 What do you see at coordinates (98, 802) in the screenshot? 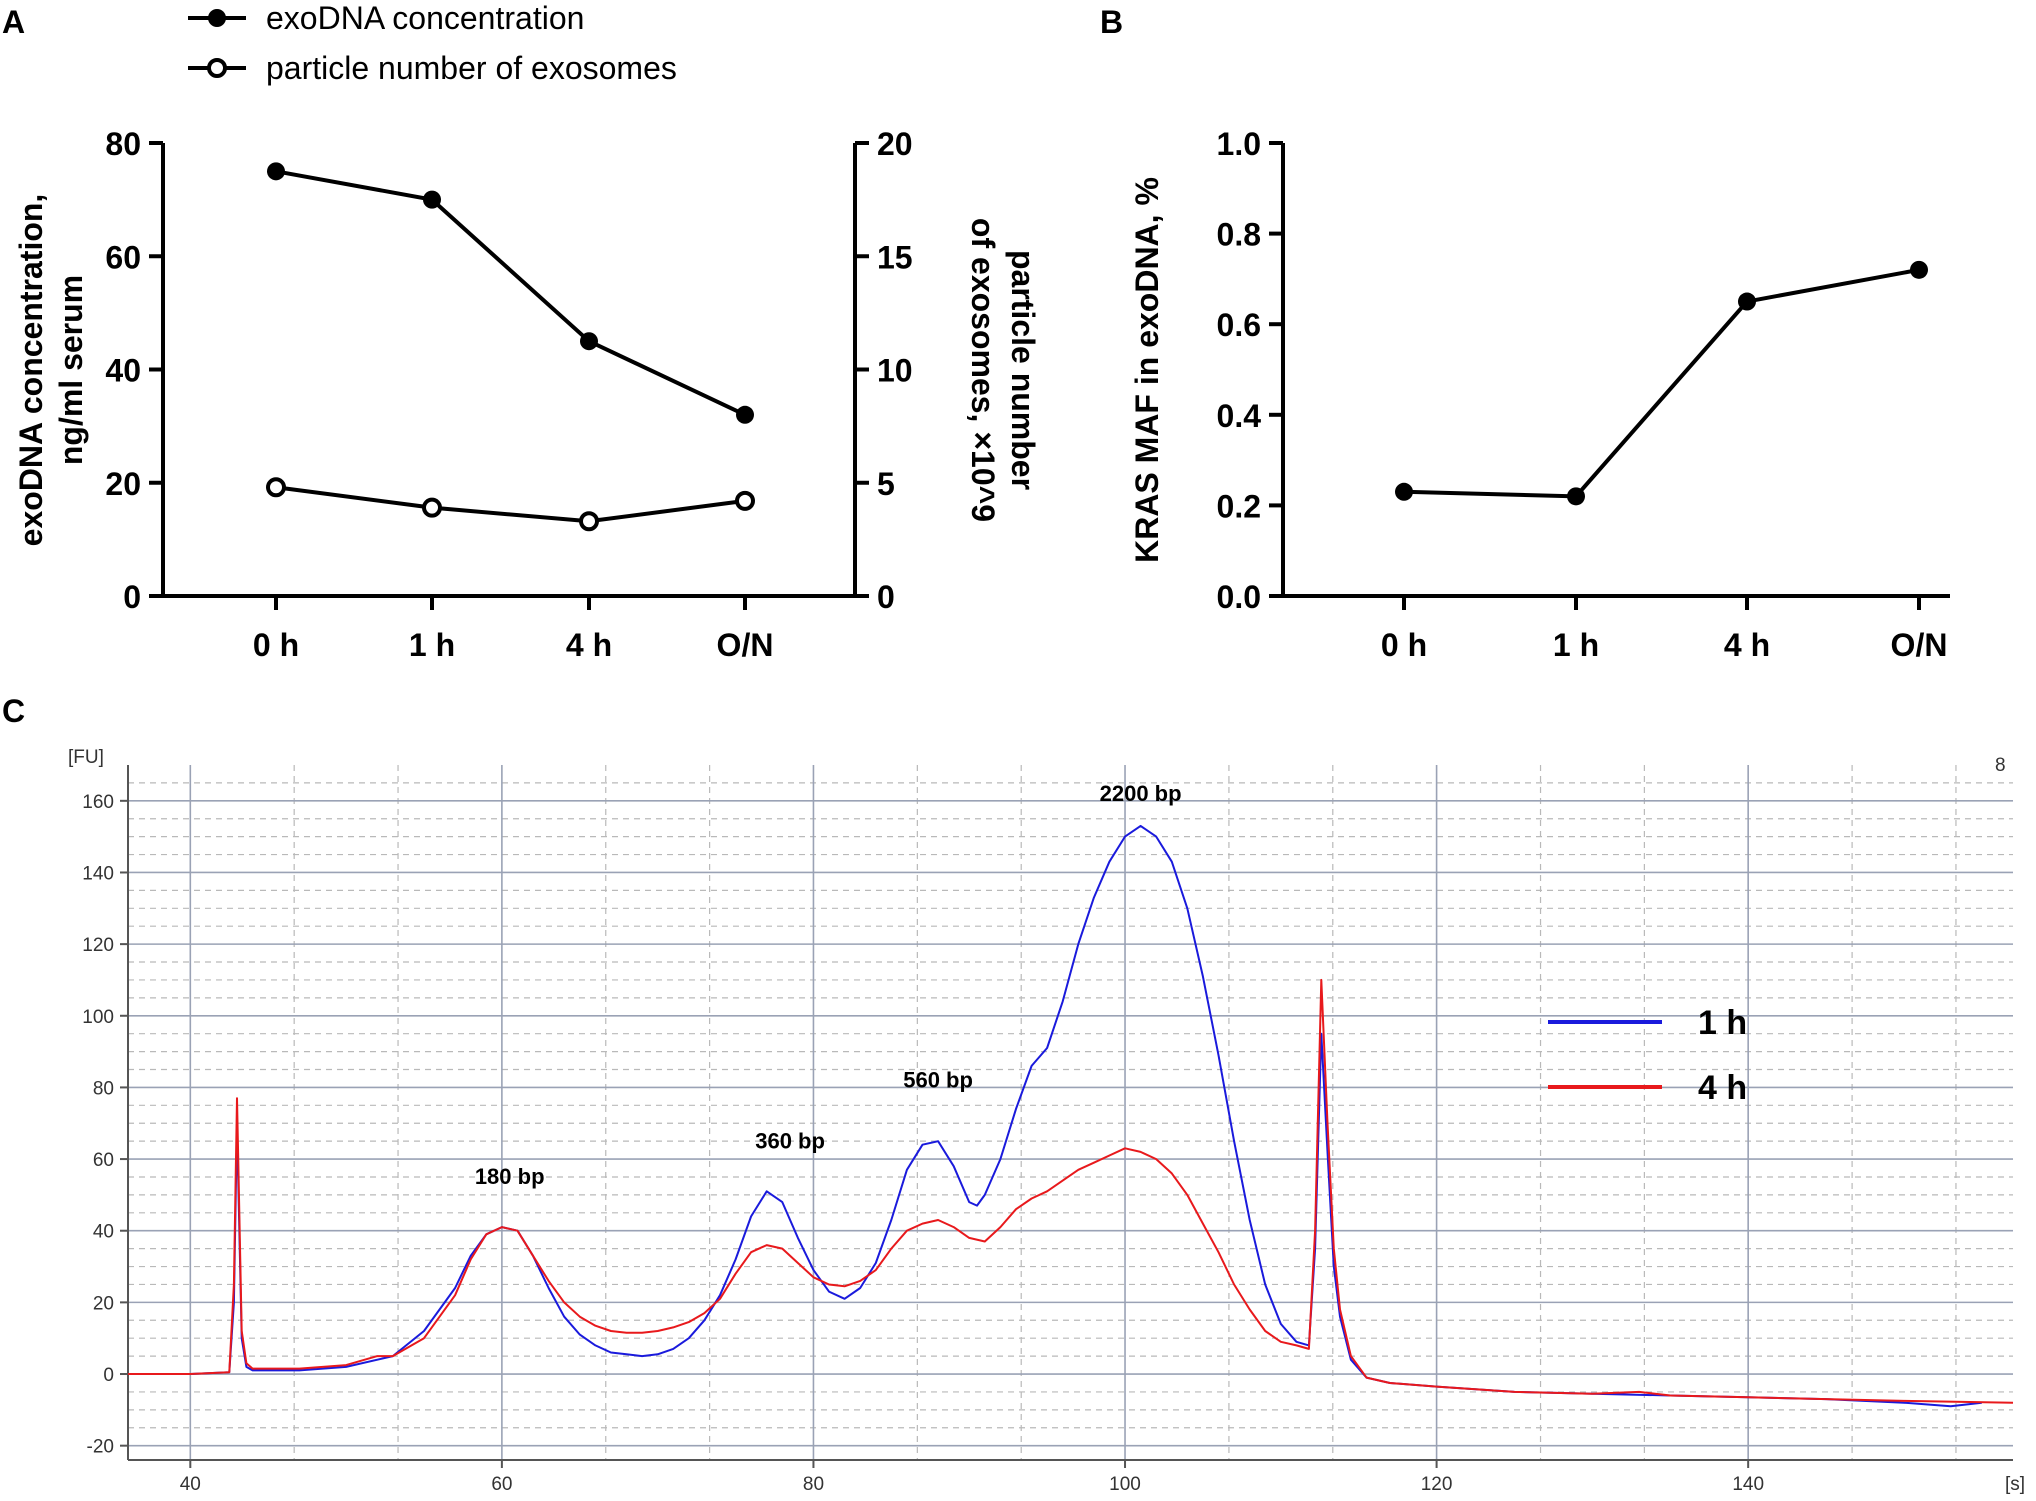
I see `y-tick-label: 160` at bounding box center [98, 802].